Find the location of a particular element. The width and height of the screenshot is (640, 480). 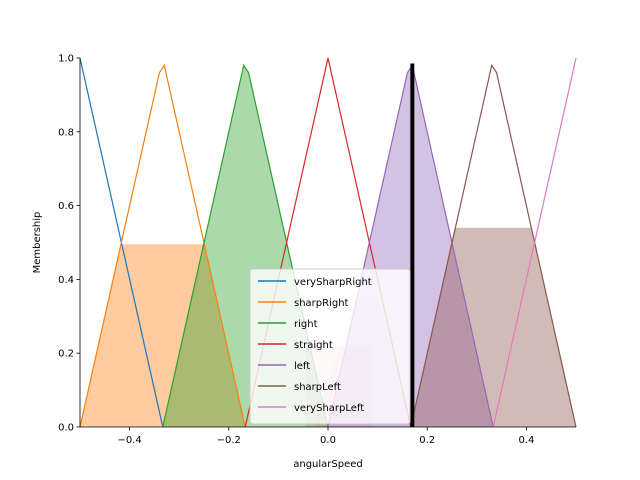

x-tick-label: −0.2 is located at coordinates (229, 440).